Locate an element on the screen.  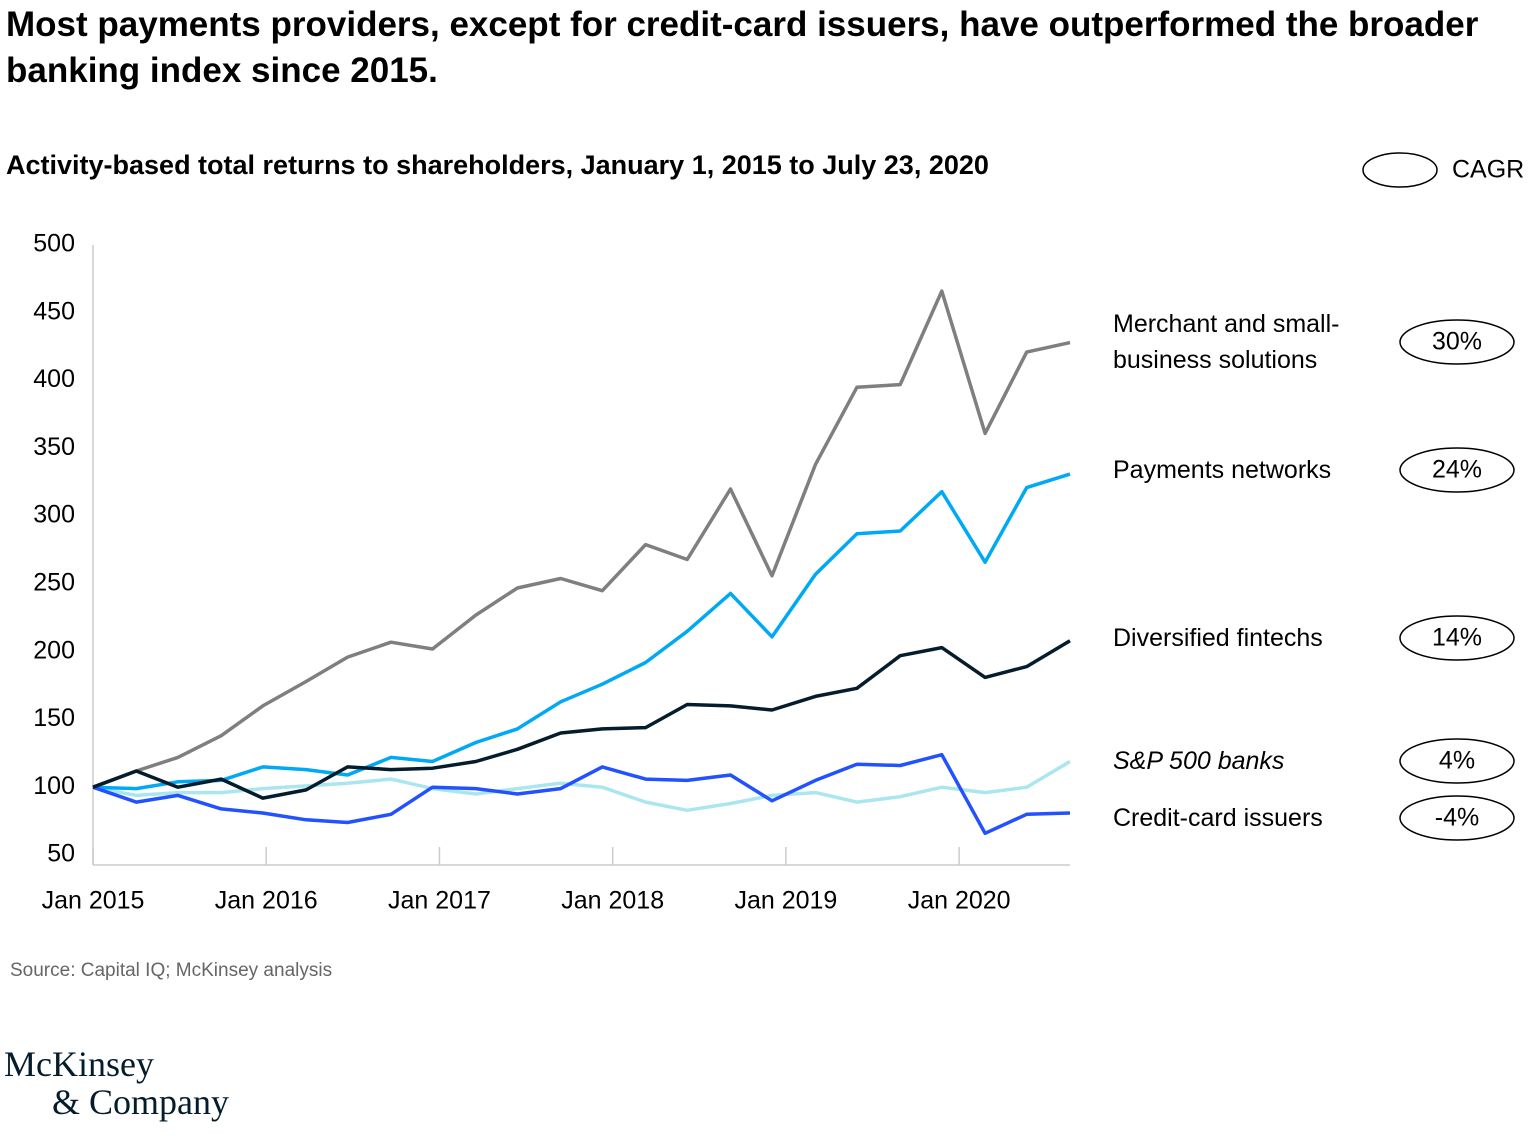
cagr-label: -4% is located at coordinates (1457, 818).